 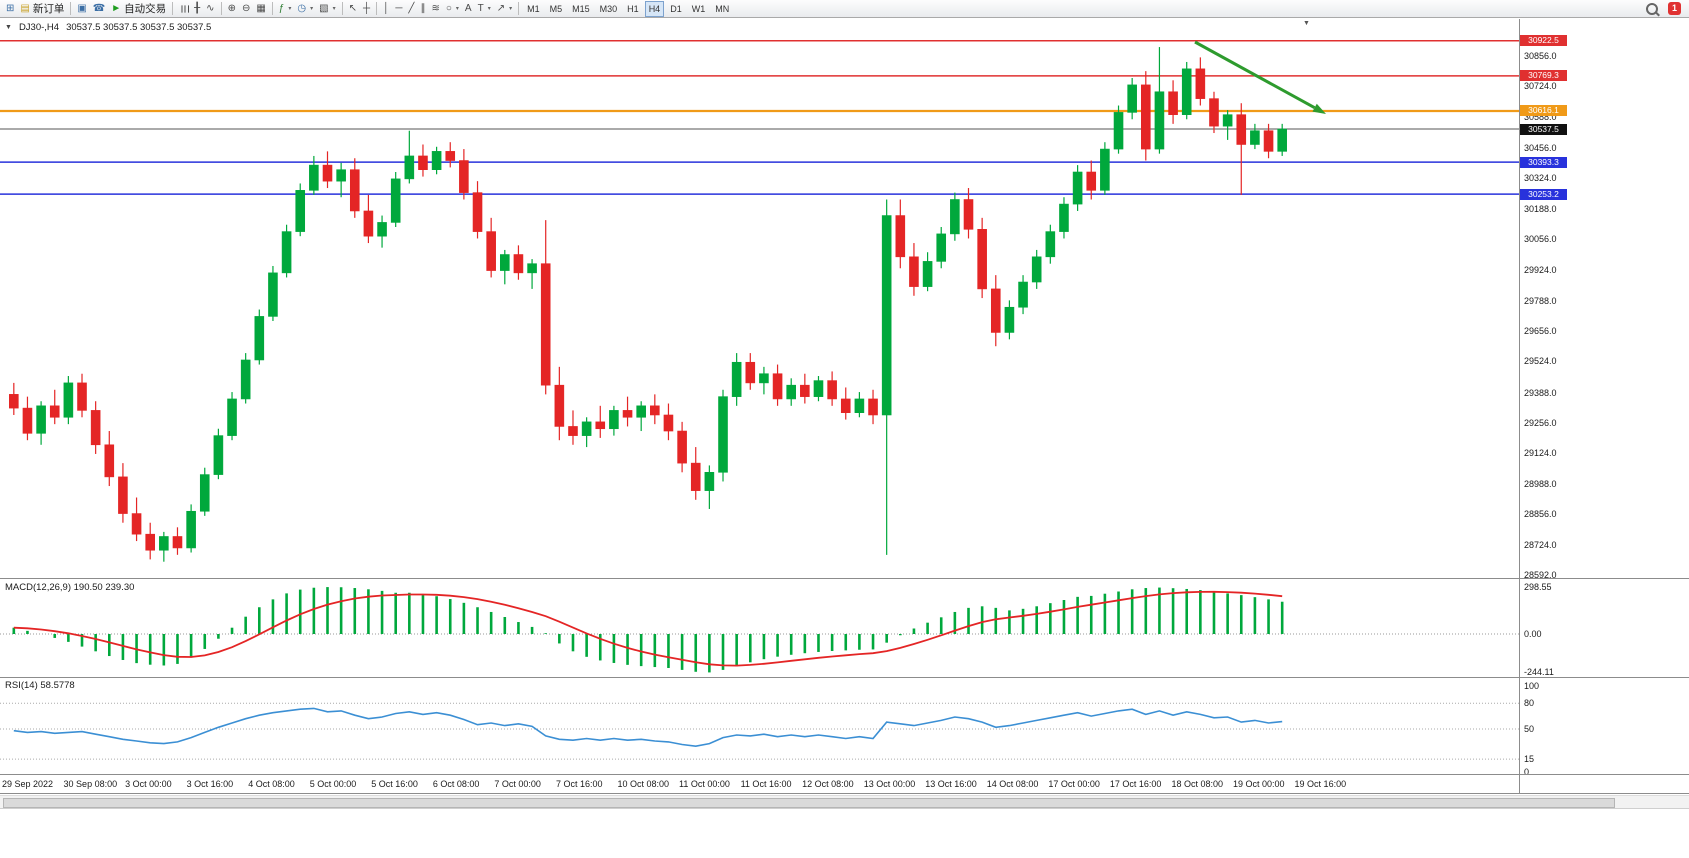 What do you see at coordinates (1540, 239) in the screenshot?
I see `price-scale-label: 30056.0` at bounding box center [1540, 239].